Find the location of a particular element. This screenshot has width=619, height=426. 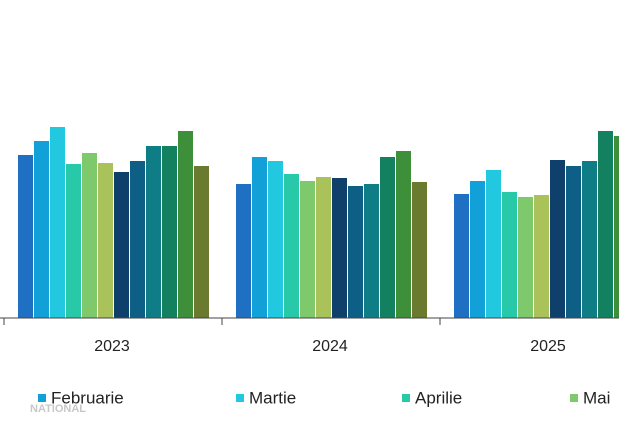

legend-label: Mai is located at coordinates (596, 397).